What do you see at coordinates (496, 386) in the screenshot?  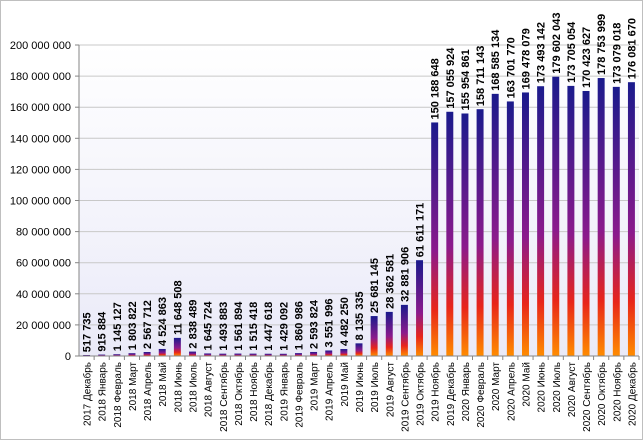 I see `x-tick-label: 2020 Март` at bounding box center [496, 386].